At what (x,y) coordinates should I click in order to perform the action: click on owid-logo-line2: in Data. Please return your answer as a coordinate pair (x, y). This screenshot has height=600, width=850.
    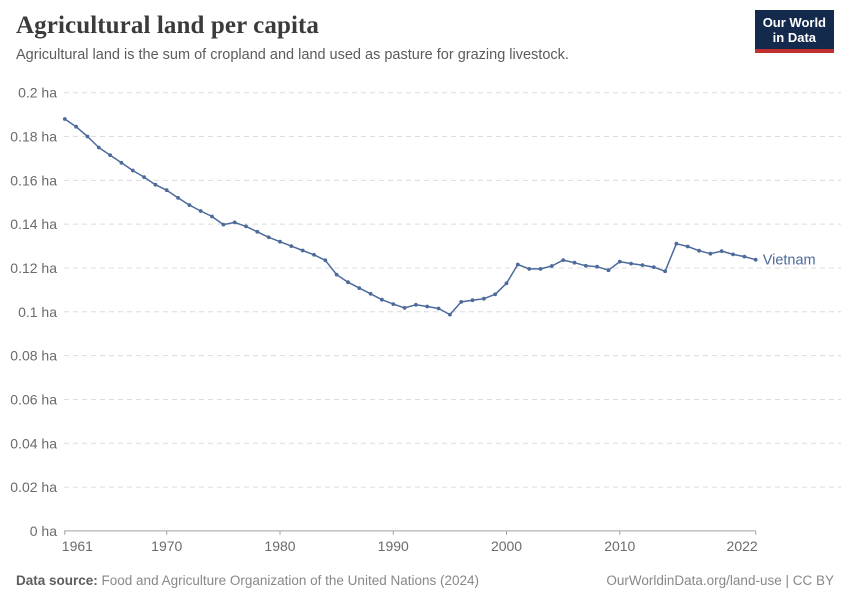
    Looking at the image, I should click on (794, 37).